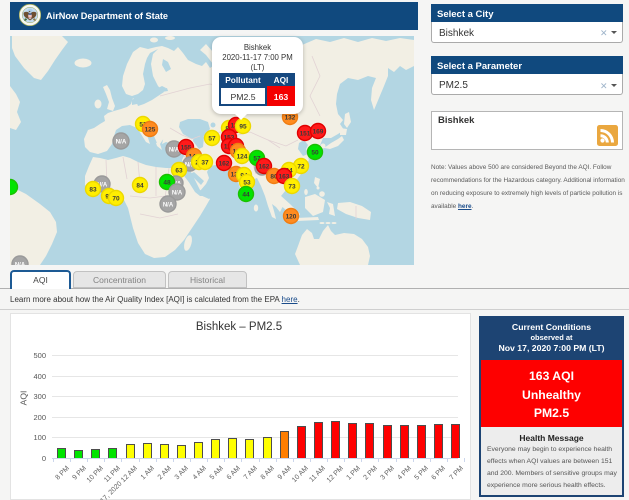  Describe the element at coordinates (140, 185) in the screenshot. I see `svg-text: 84` at that location.